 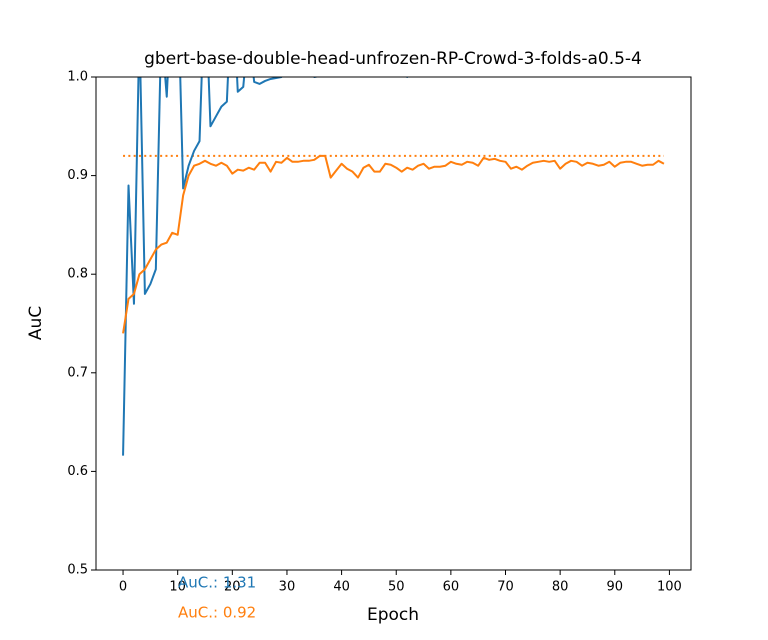 What do you see at coordinates (287, 587) in the screenshot?
I see `x-tick-label: 30` at bounding box center [287, 587].